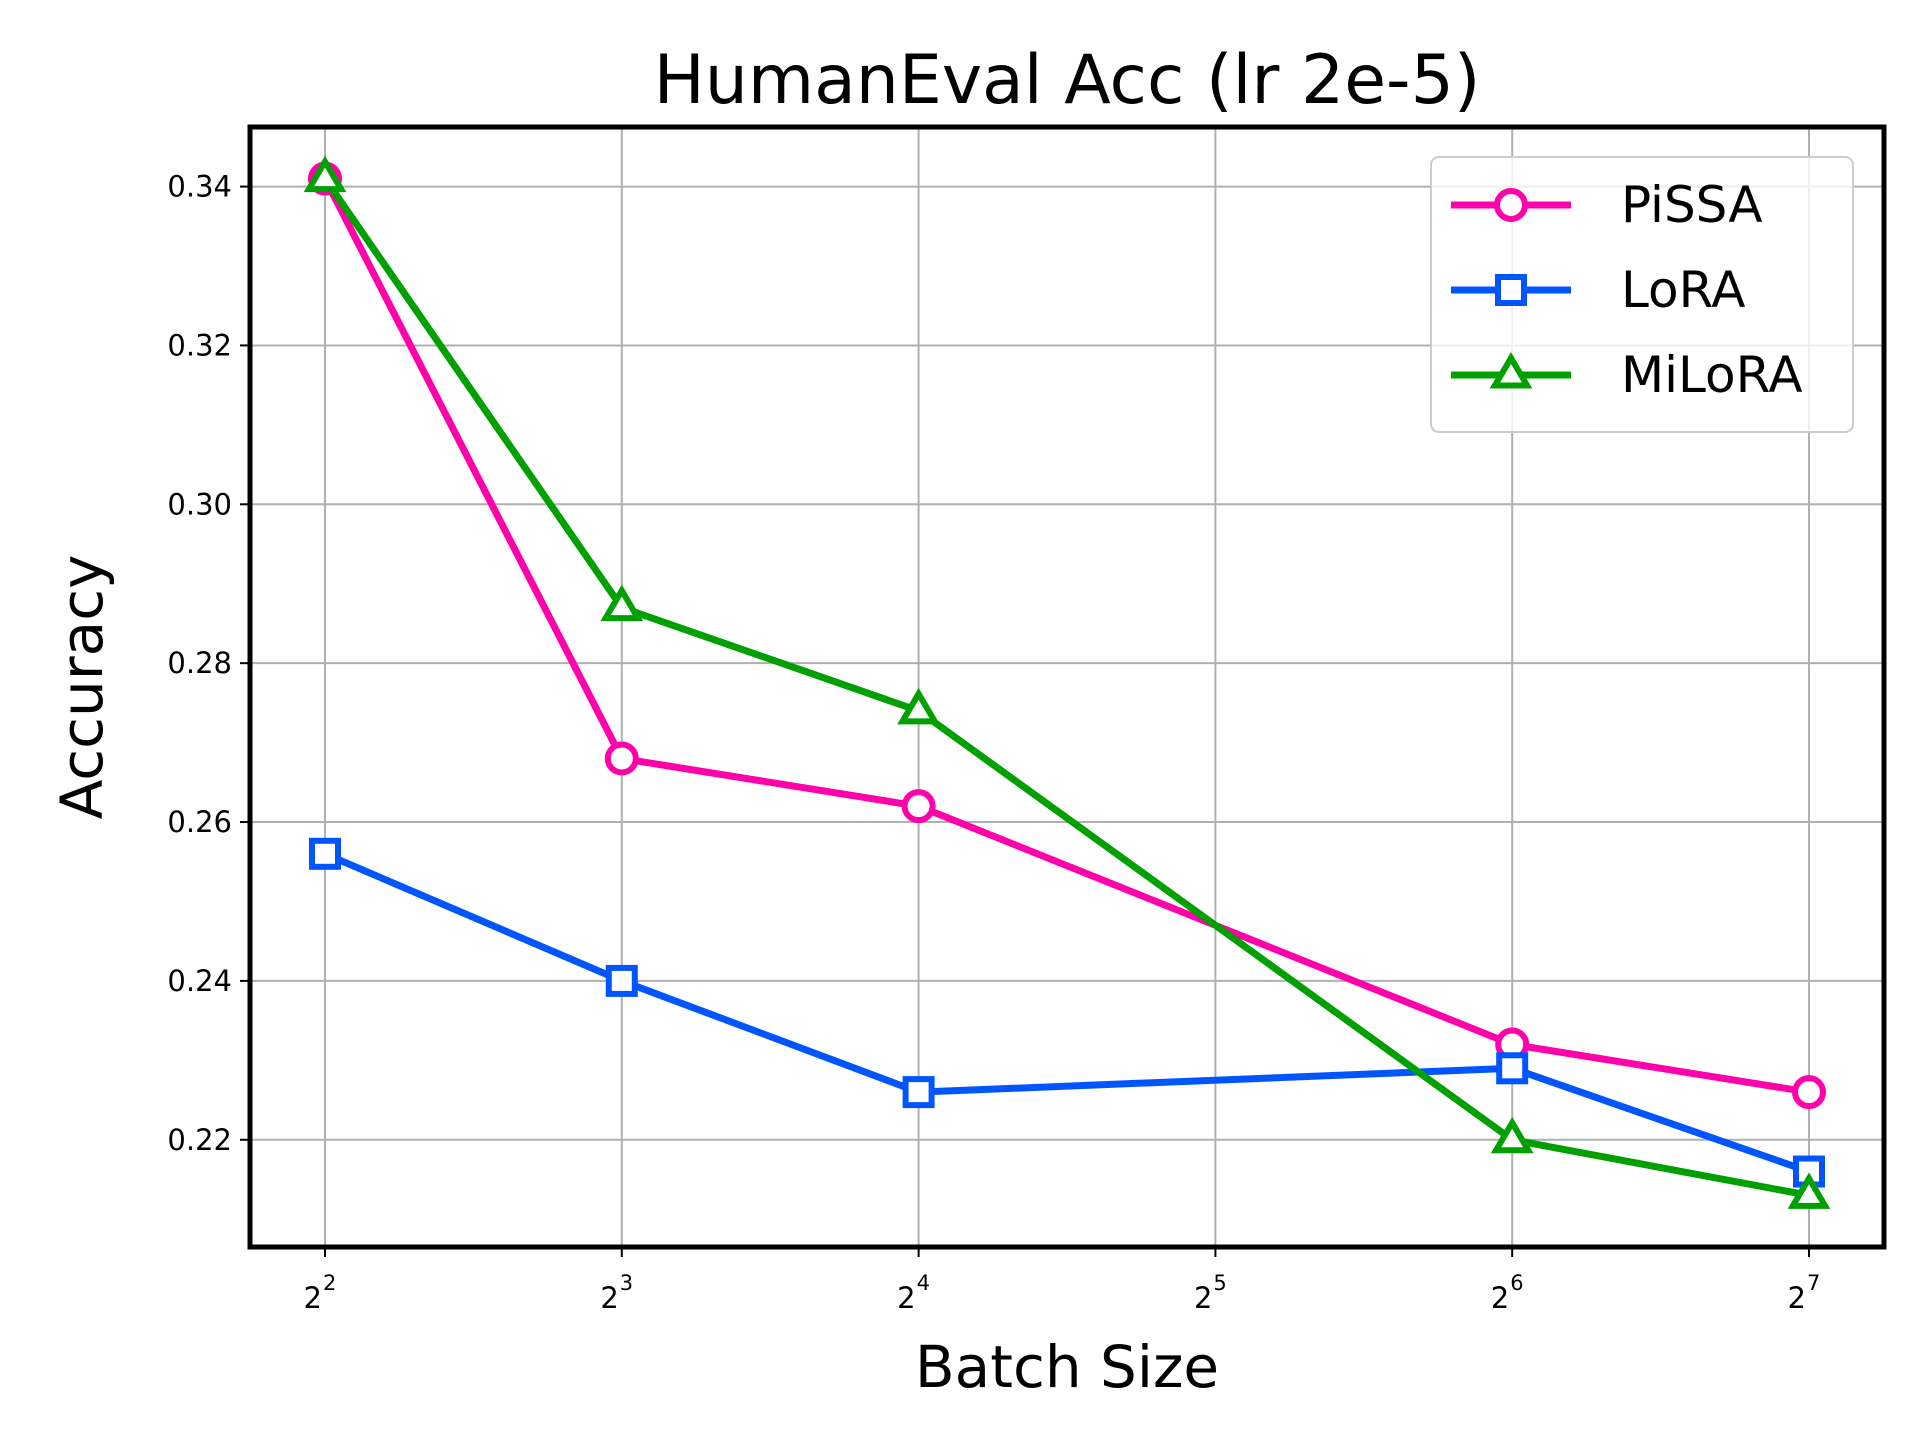 The image size is (1920, 1440). Describe the element at coordinates (1712, 375) in the screenshot. I see `legend-label-milora: MiLoRA` at that location.